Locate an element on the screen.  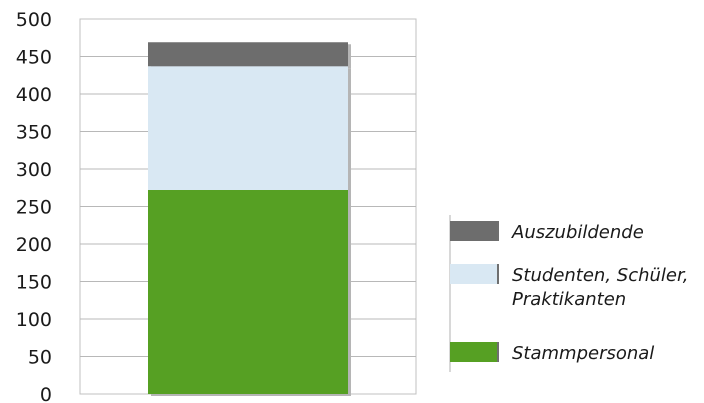
legend-label: Studenten, Schüler, is located at coordinates (600, 275).